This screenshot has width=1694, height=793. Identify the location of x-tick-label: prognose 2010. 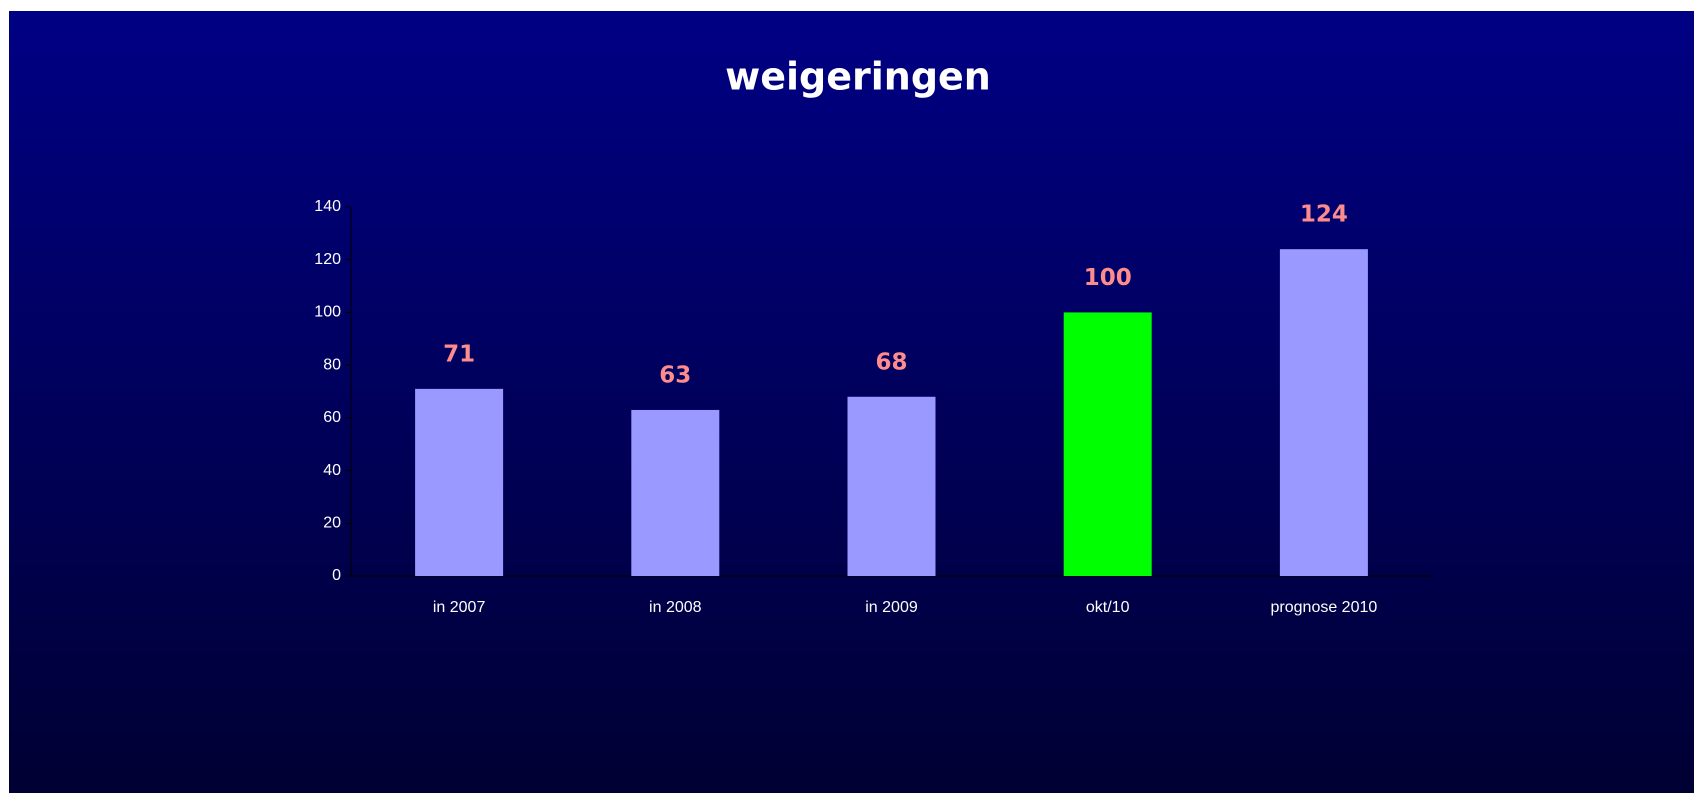
(1324, 607).